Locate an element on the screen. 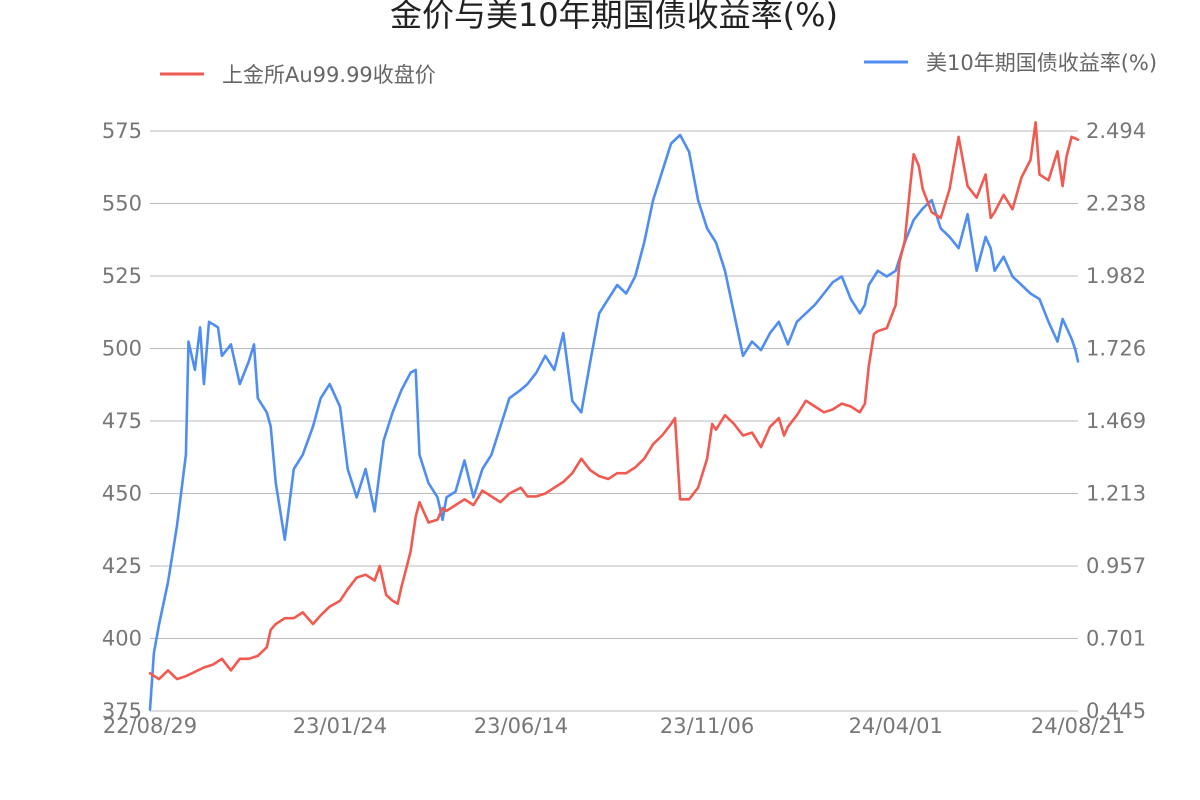 The height and width of the screenshot is (800, 1200). legend-label-gold: 上金所Au99.99收盘价 is located at coordinates (329, 75).